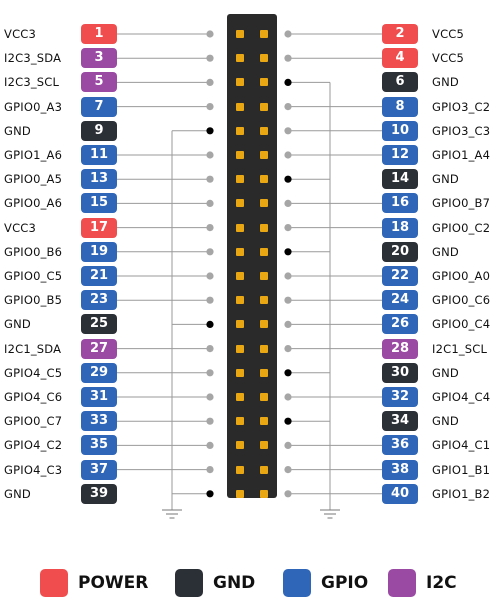  I want to click on pin-number-badge-left: 11, so click(99, 155).